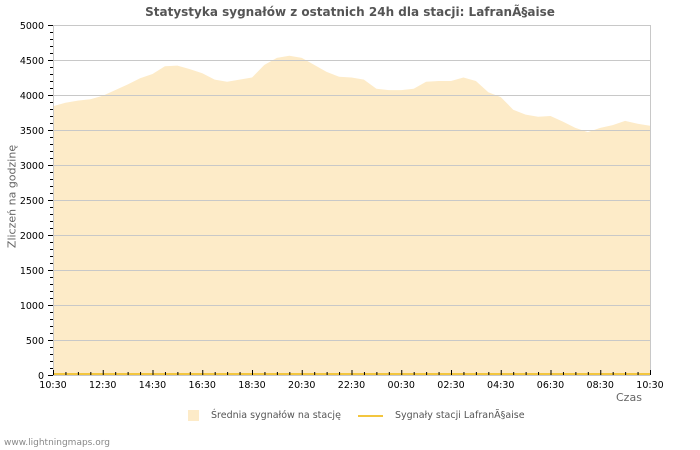  What do you see at coordinates (41, 376) in the screenshot?
I see `svg-text: 0` at bounding box center [41, 376].